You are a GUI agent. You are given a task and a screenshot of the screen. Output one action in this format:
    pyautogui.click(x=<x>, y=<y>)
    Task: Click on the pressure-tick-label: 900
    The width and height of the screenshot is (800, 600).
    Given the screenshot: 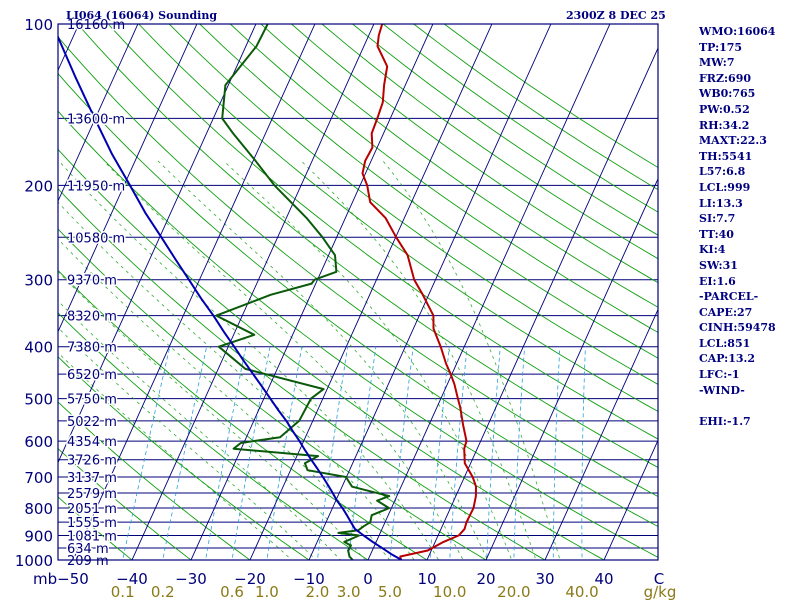 What is the action you would take?
    pyautogui.click(x=38, y=536)
    